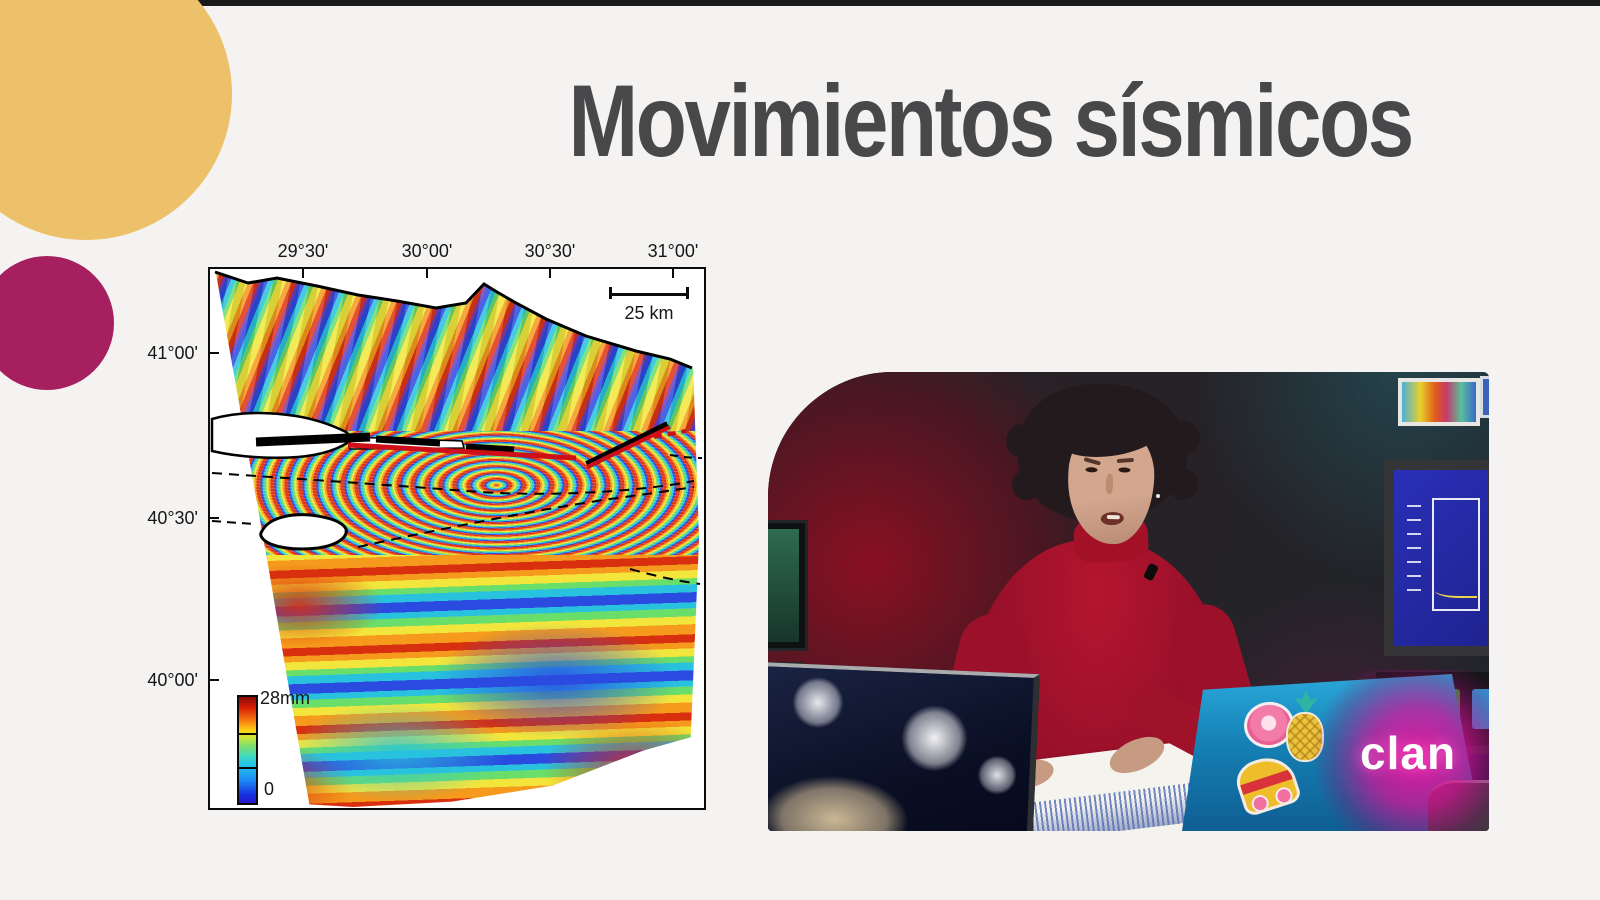 This screenshot has height=900, width=1600. I want to click on lake, so click(303, 532).